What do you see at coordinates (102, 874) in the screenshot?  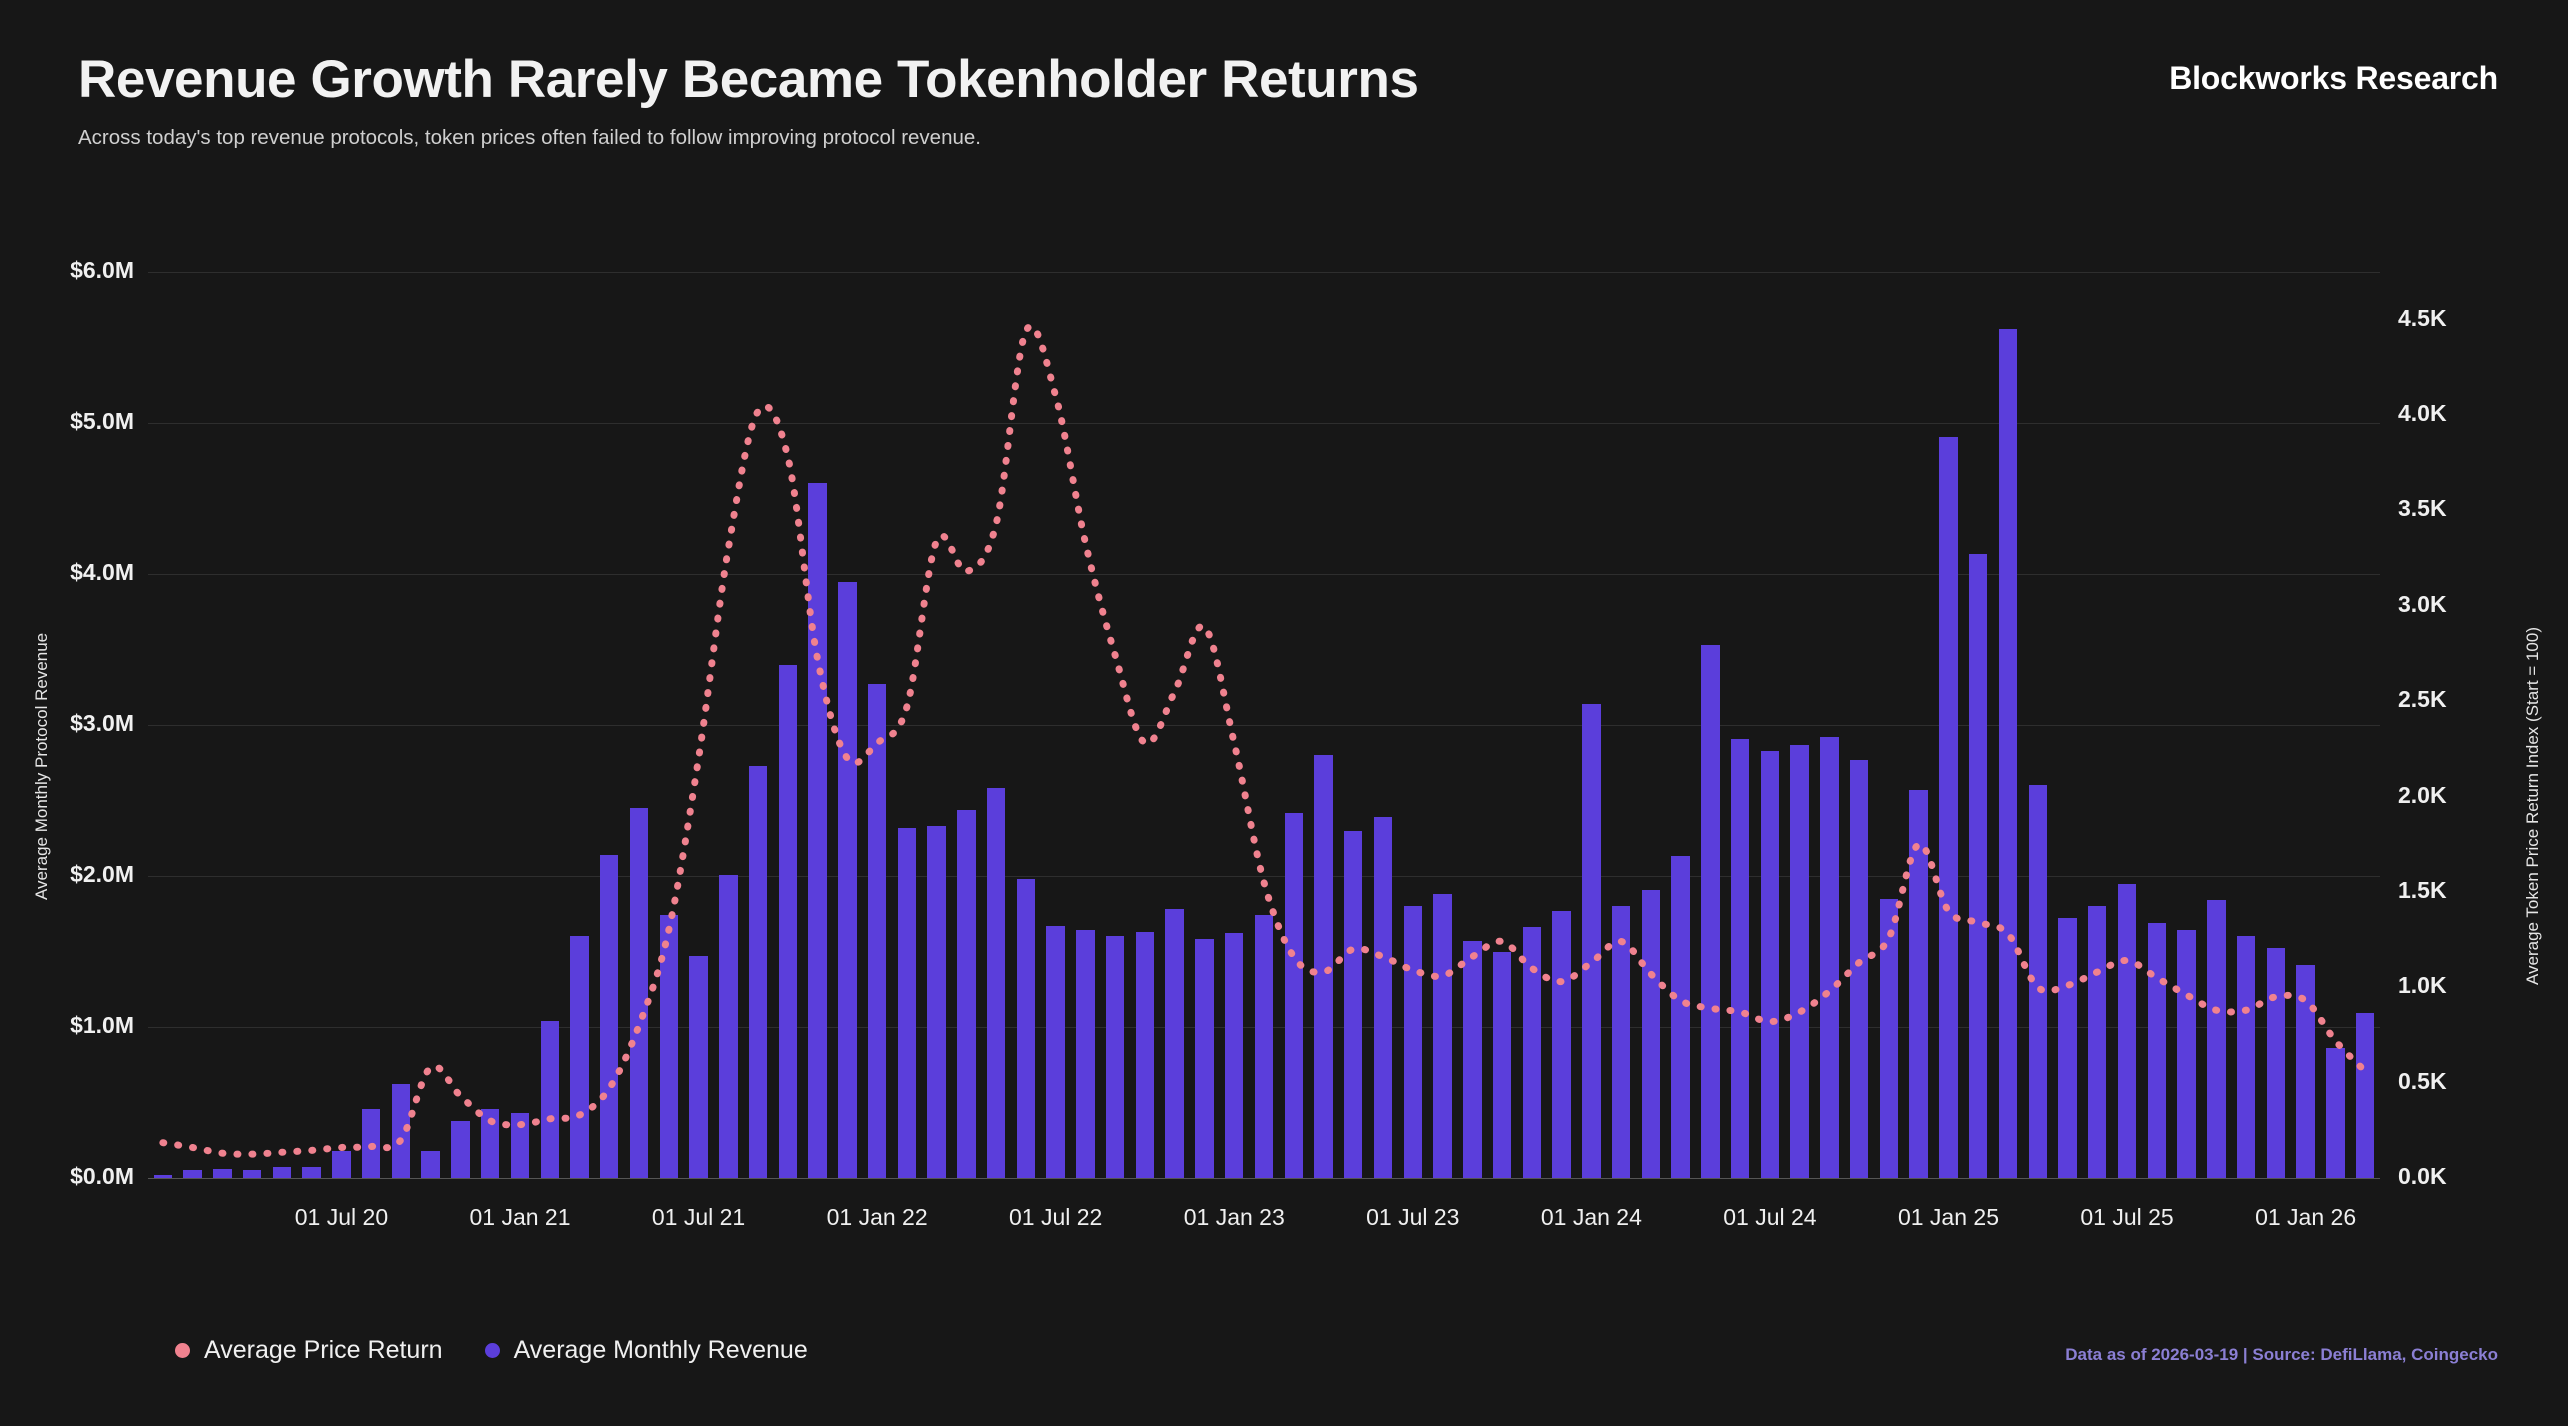 I see `y-axis-left-tick-label: $2.0M` at bounding box center [102, 874].